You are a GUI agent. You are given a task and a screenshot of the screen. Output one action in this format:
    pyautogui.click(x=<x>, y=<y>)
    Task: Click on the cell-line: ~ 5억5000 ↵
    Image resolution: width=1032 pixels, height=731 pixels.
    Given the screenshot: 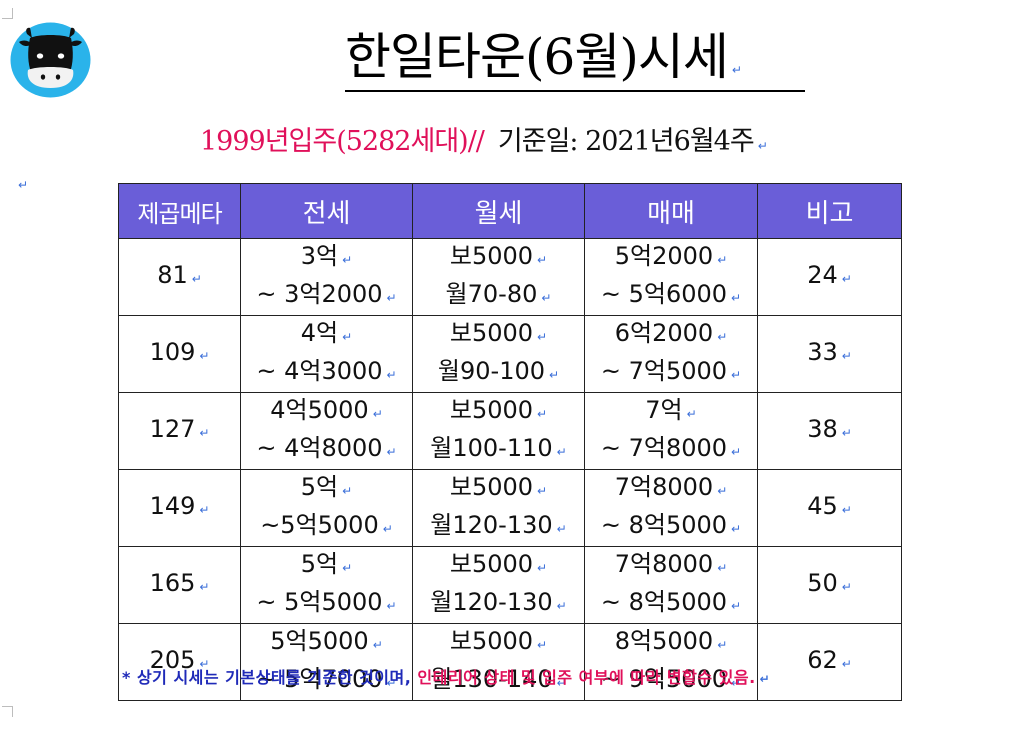 What is the action you would take?
    pyautogui.click(x=326, y=604)
    